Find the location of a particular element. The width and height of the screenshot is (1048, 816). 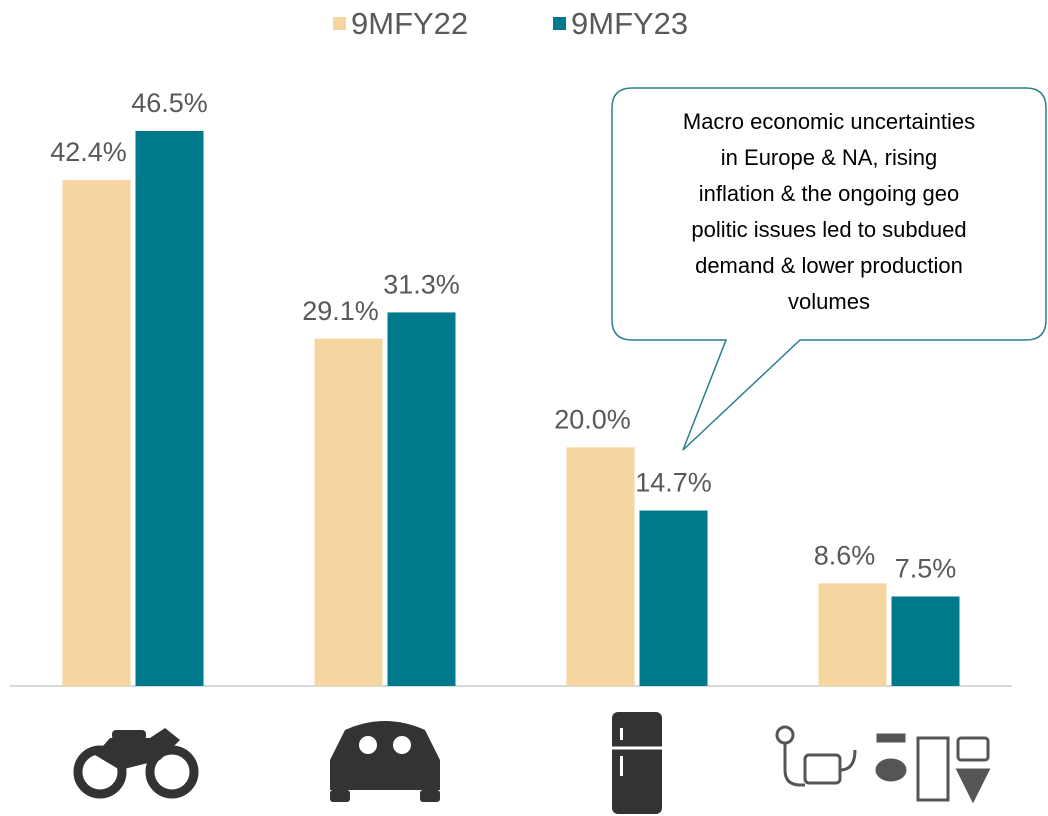

motorcycle-icon is located at coordinates (136, 763).